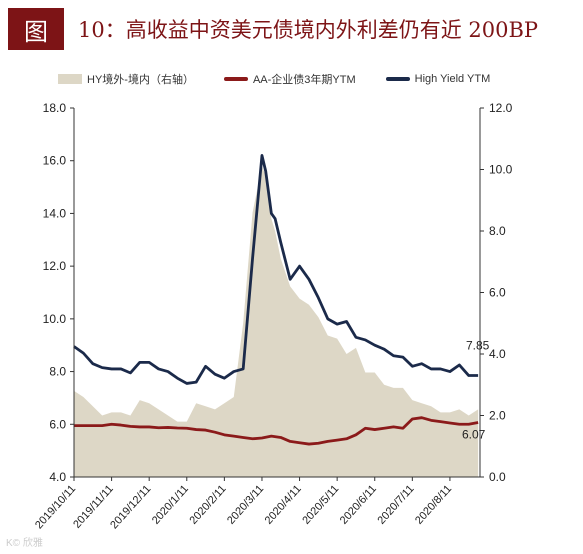 The image size is (583, 554). Describe the element at coordinates (452, 79) in the screenshot. I see `legend-label-hy: High Yield YTM` at that location.